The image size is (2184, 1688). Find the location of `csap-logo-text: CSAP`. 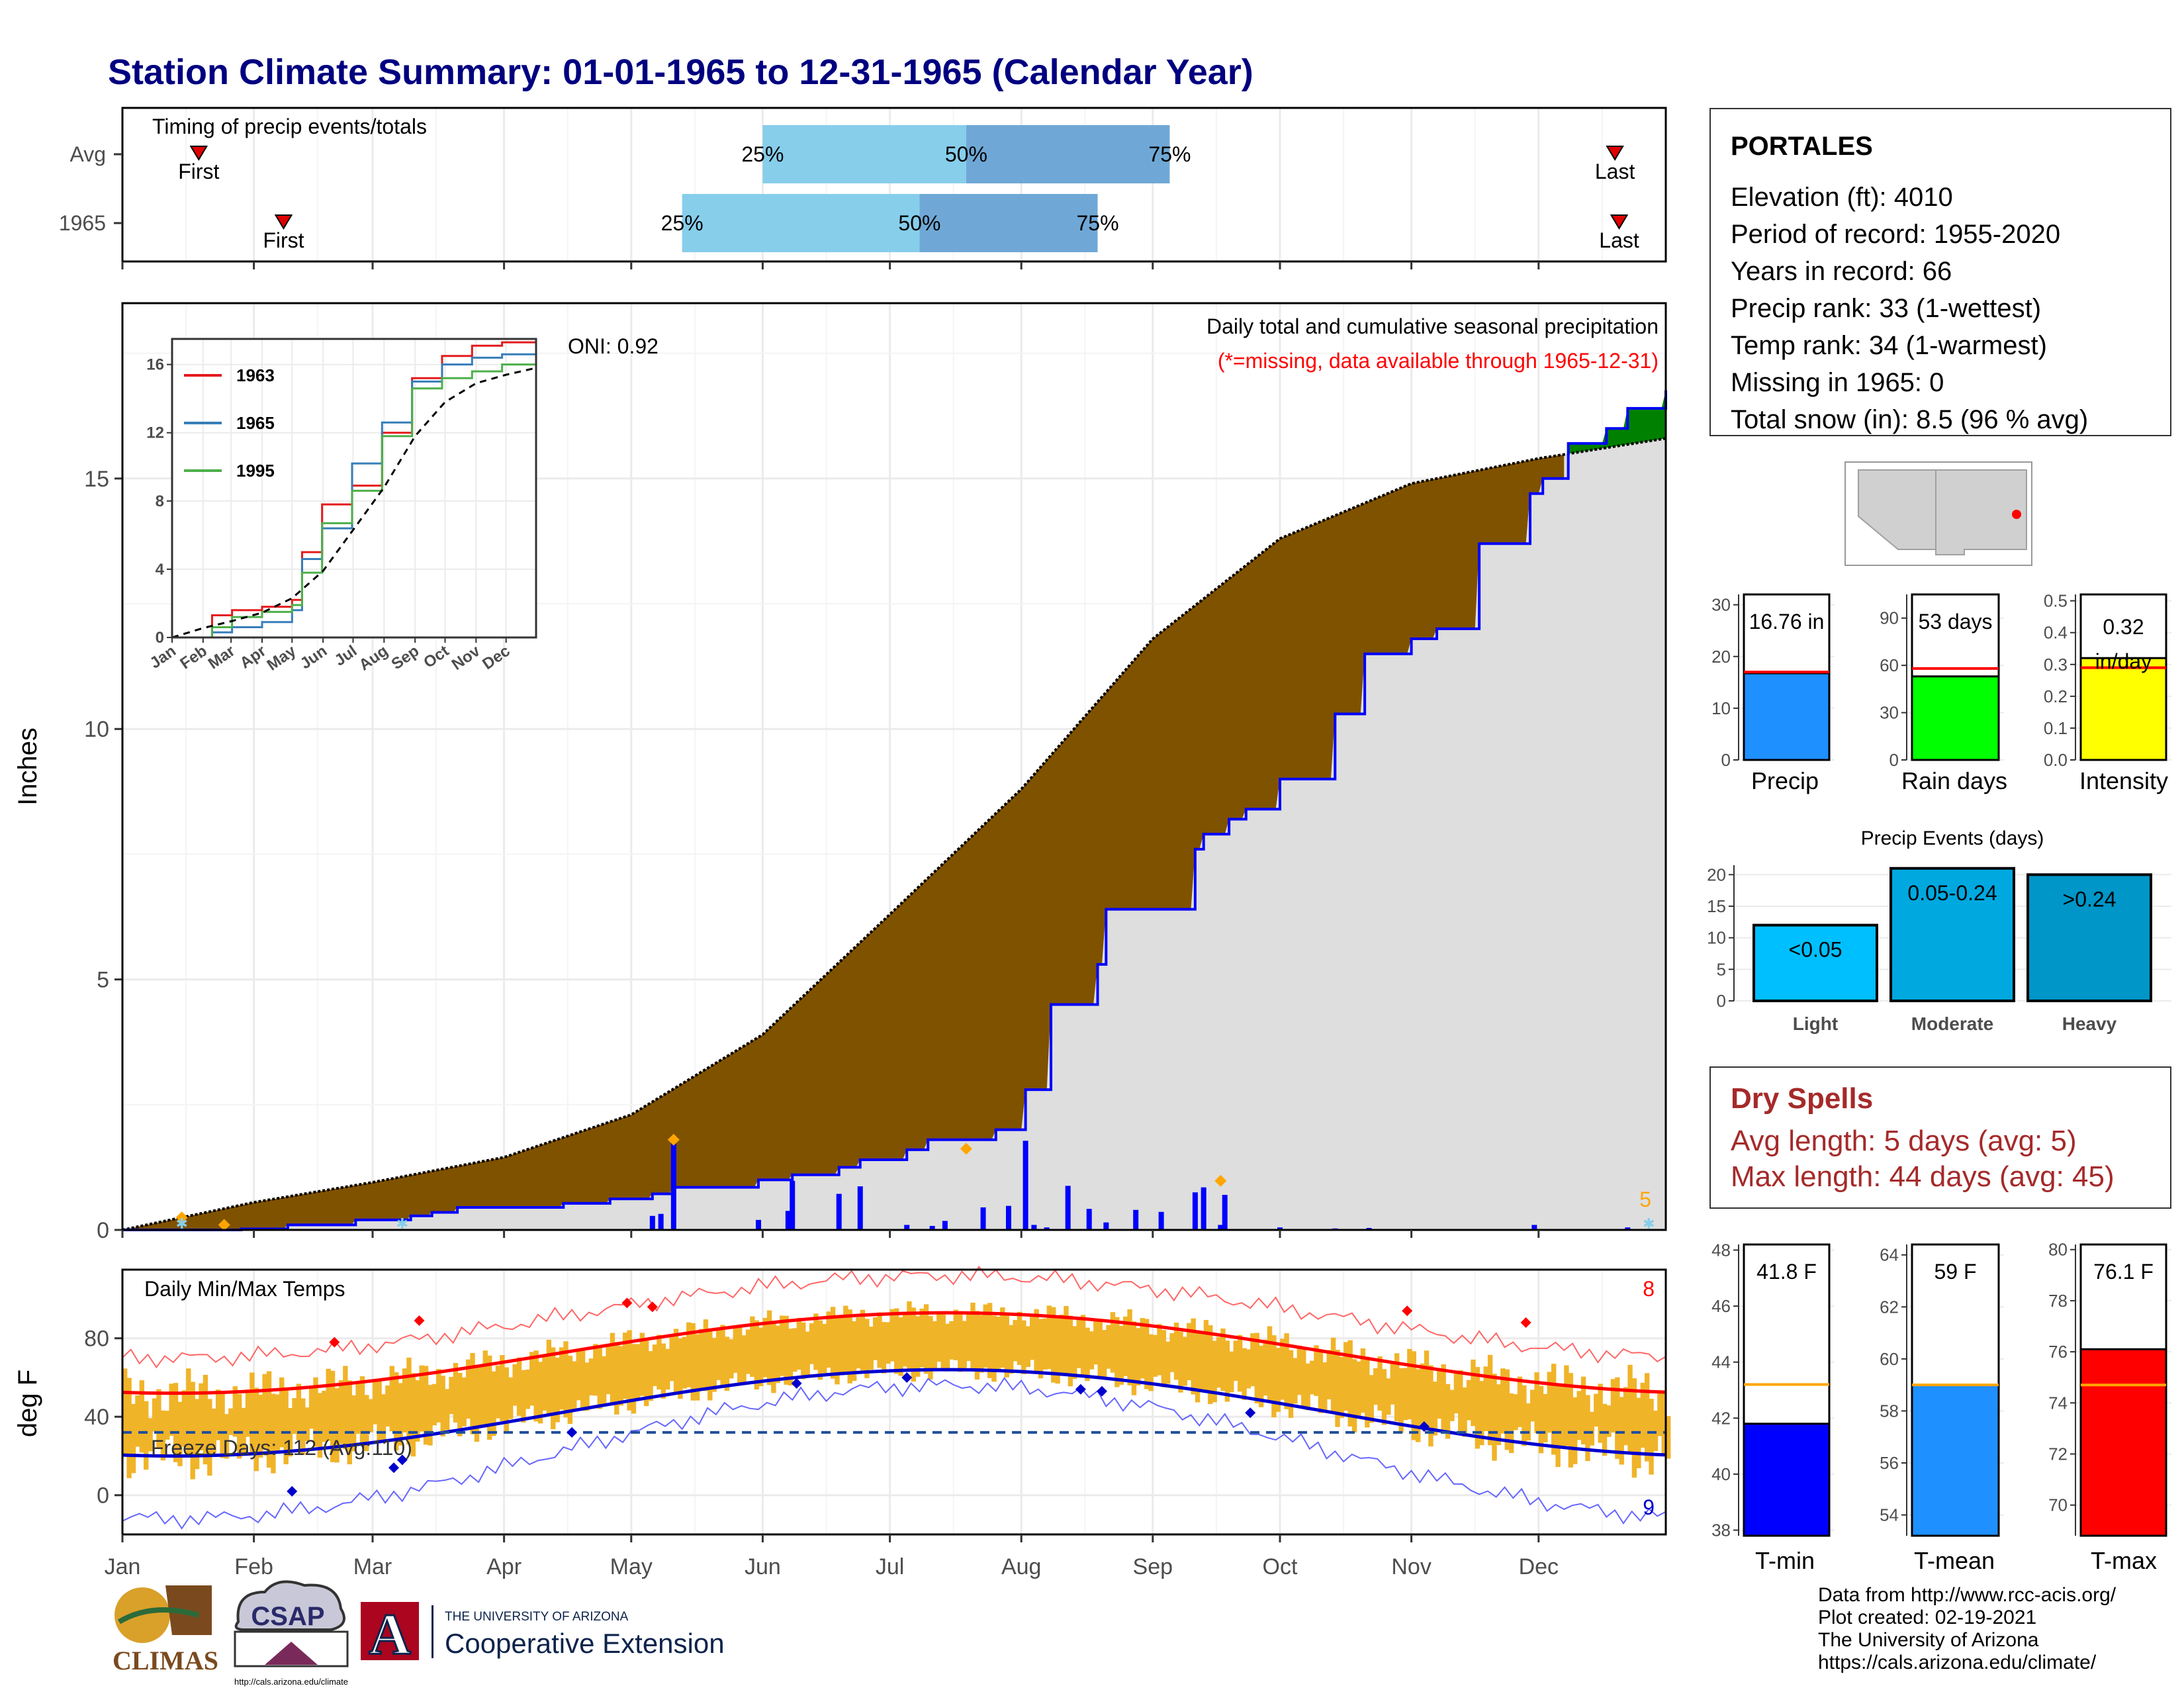

csap-logo-text: CSAP is located at coordinates (287, 1616).